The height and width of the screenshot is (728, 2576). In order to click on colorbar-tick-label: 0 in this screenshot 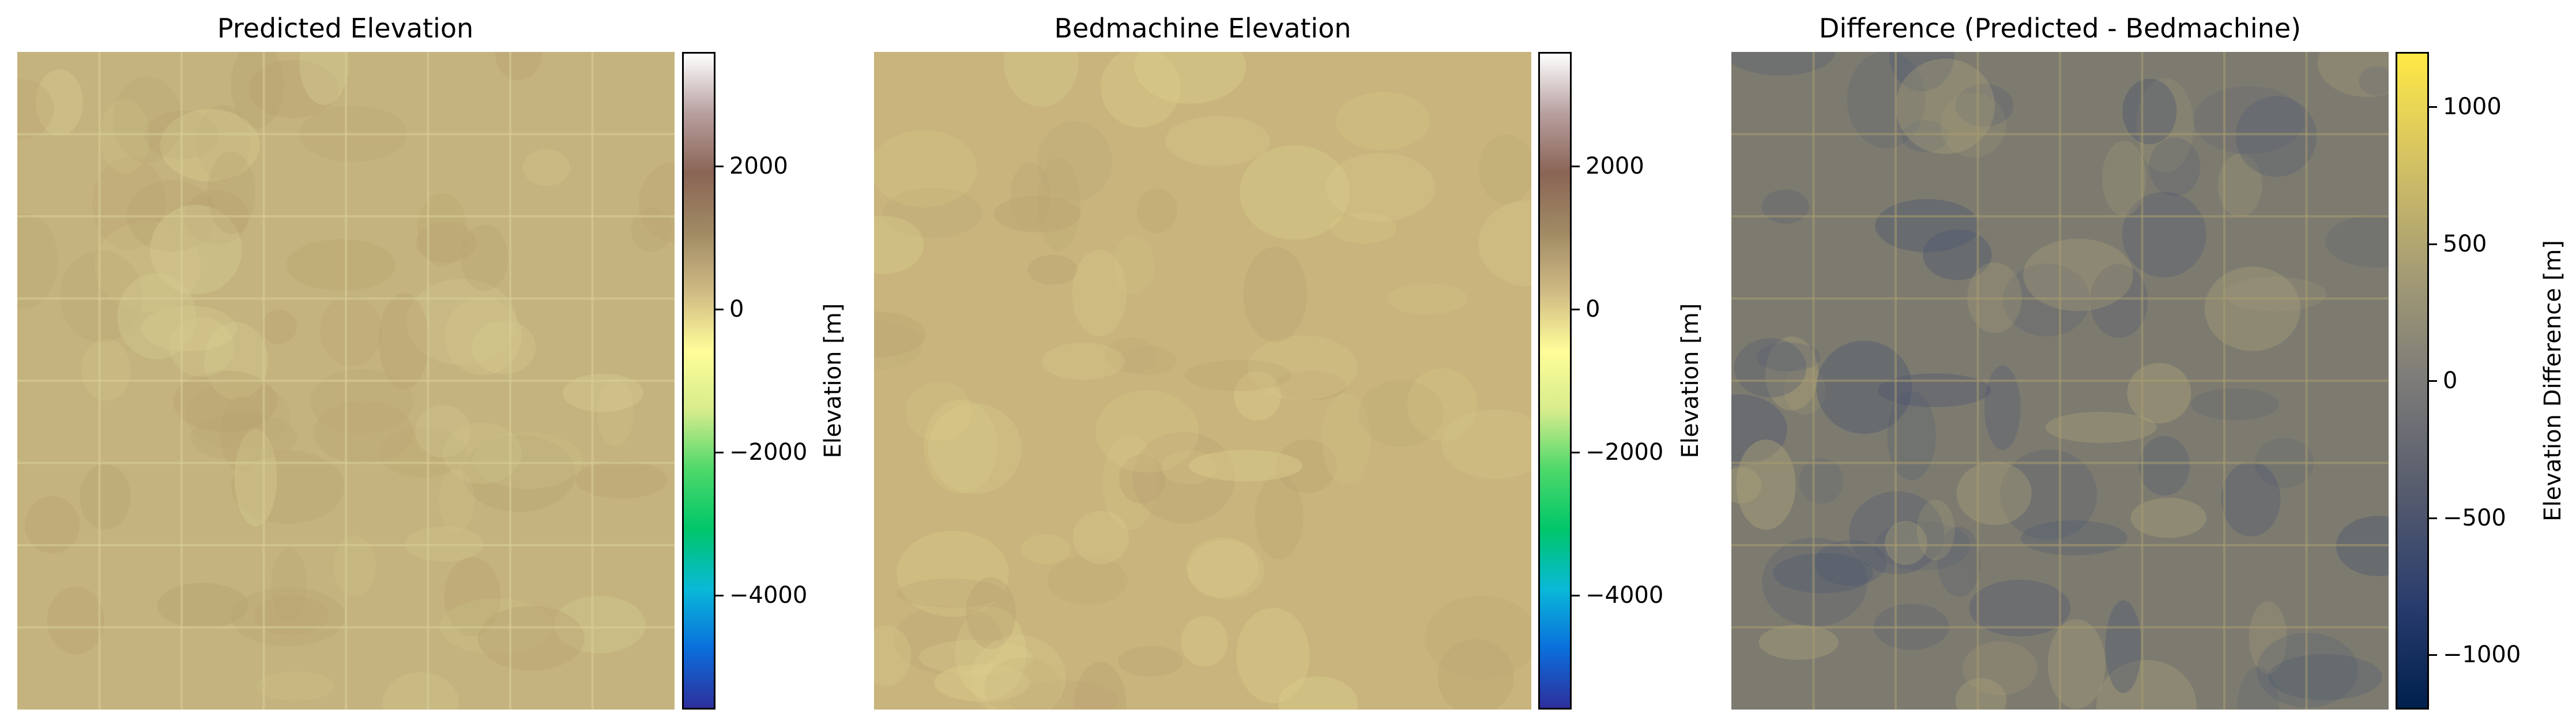, I will do `click(2450, 380)`.